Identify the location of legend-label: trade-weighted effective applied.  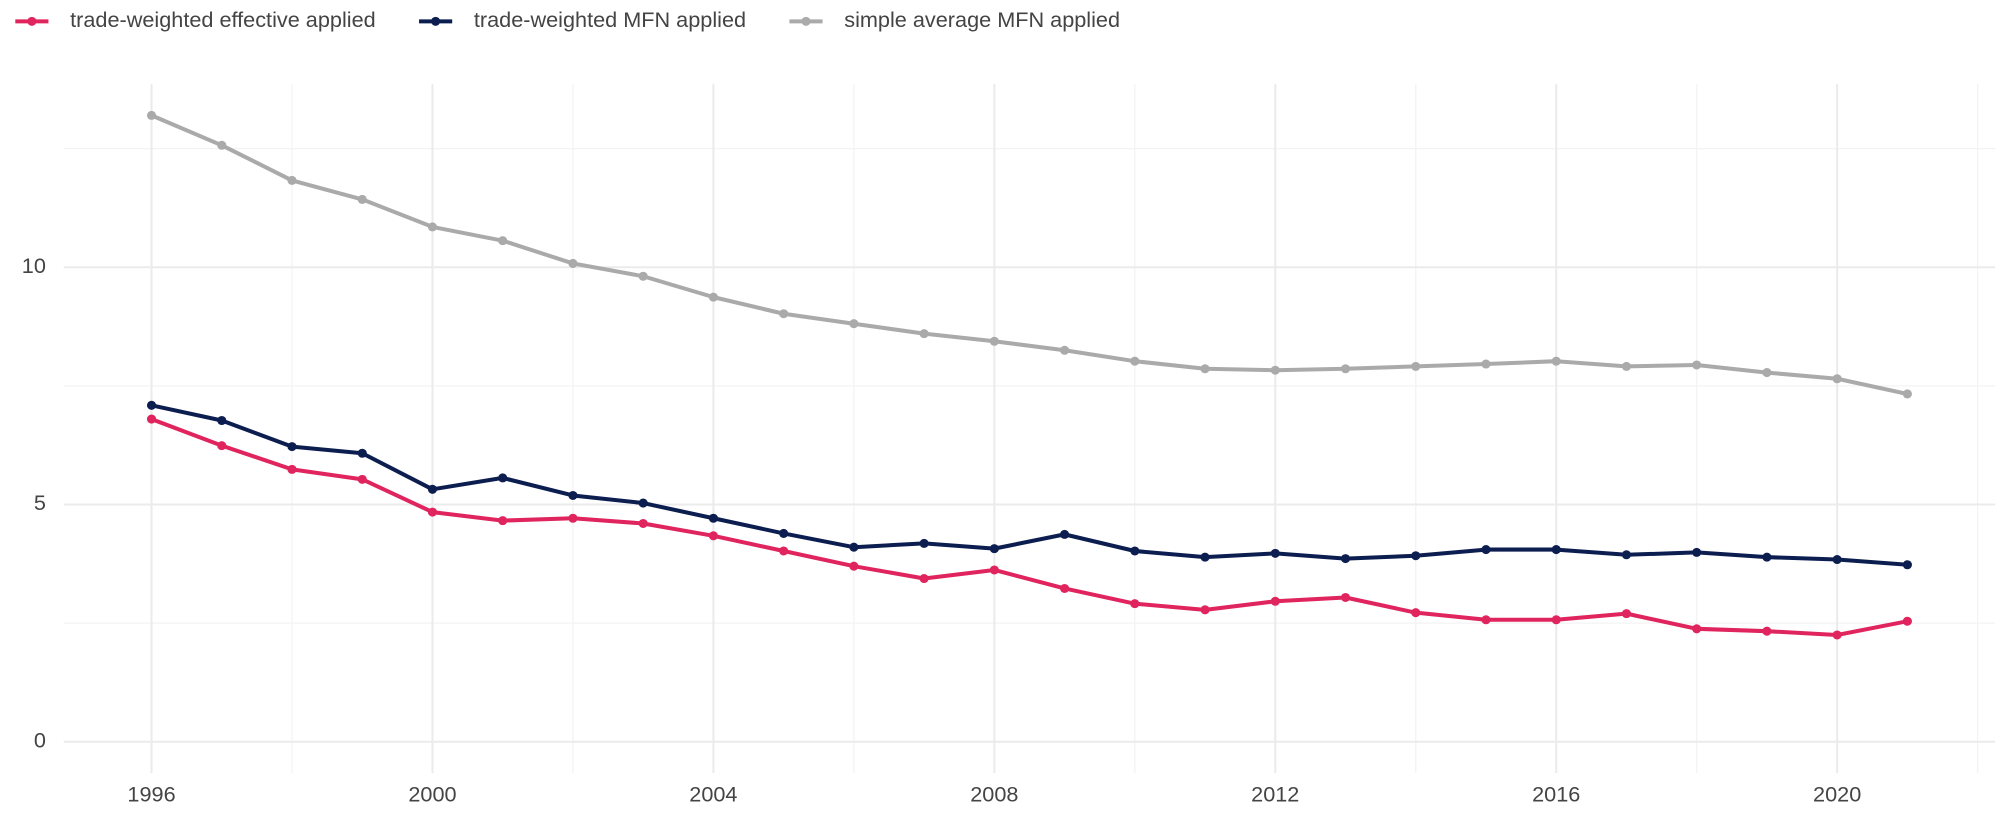
(223, 20).